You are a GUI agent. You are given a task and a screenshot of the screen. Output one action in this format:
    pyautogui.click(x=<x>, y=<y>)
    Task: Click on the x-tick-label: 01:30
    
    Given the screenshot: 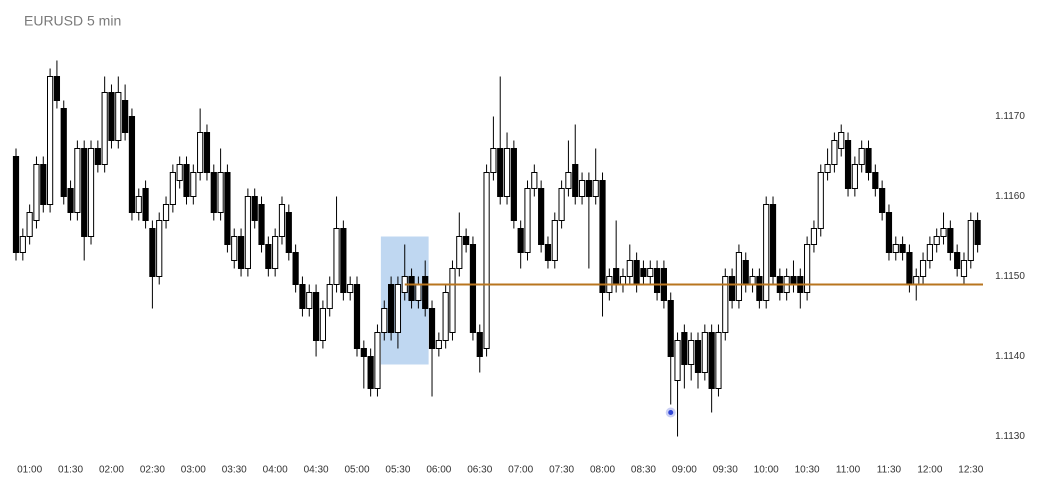 What is the action you would take?
    pyautogui.click(x=70, y=470)
    